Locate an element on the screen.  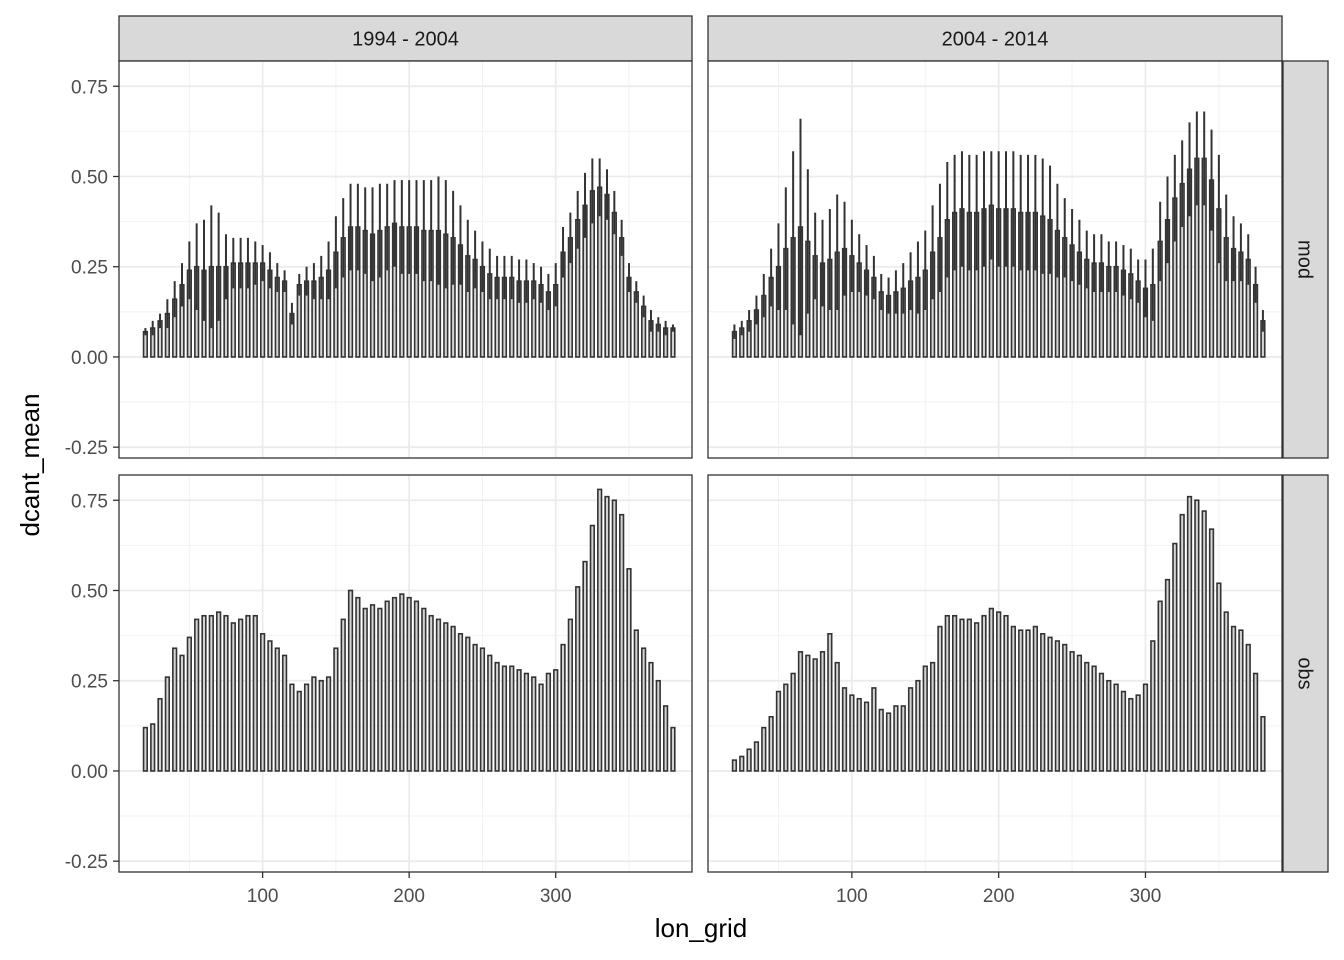
row-strip is located at coordinates (1305, 673).